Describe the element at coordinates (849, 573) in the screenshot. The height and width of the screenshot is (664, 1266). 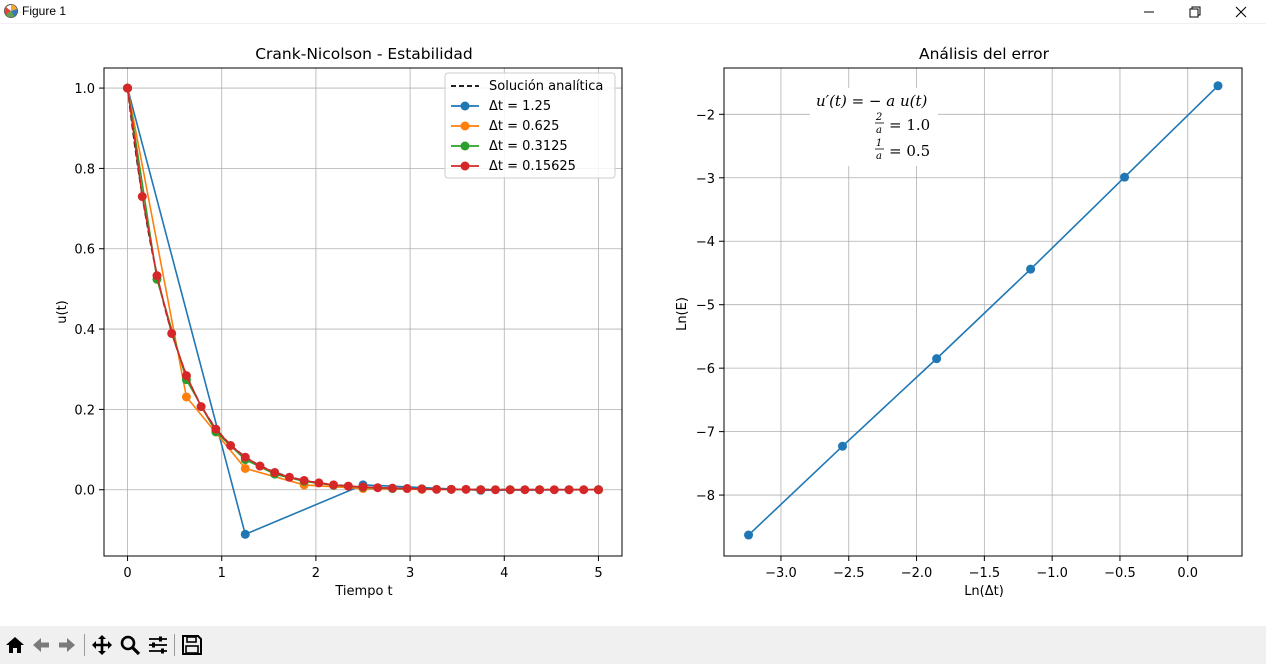
I see `x-tick-label: −2.5` at that location.